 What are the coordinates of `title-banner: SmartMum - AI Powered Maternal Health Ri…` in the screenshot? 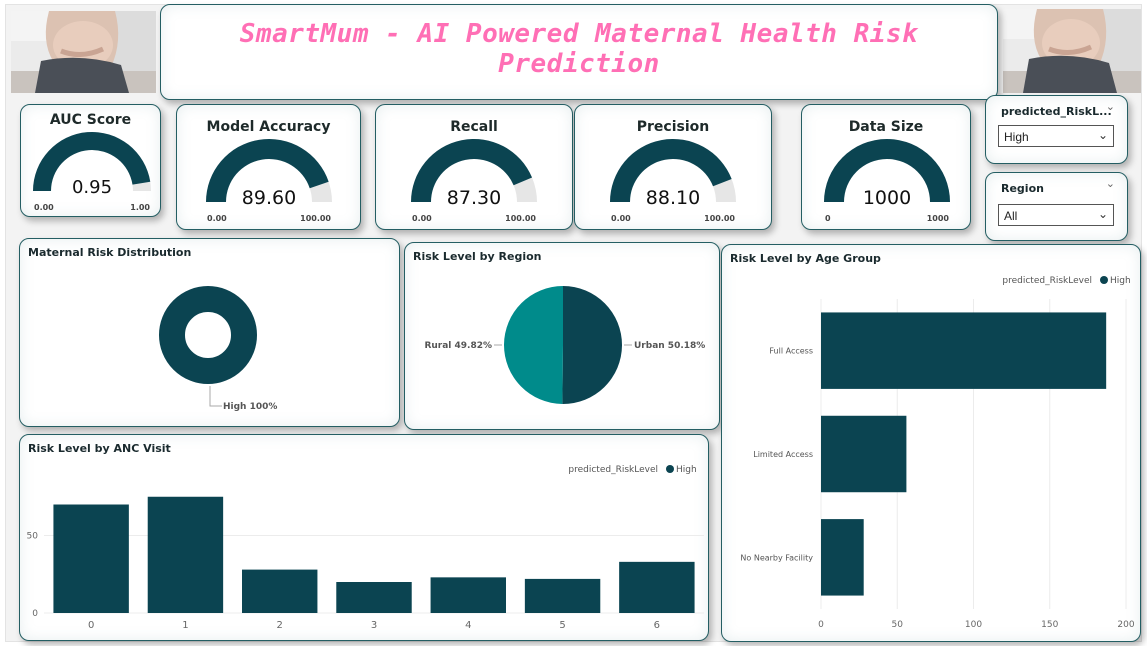 It's located at (579, 52).